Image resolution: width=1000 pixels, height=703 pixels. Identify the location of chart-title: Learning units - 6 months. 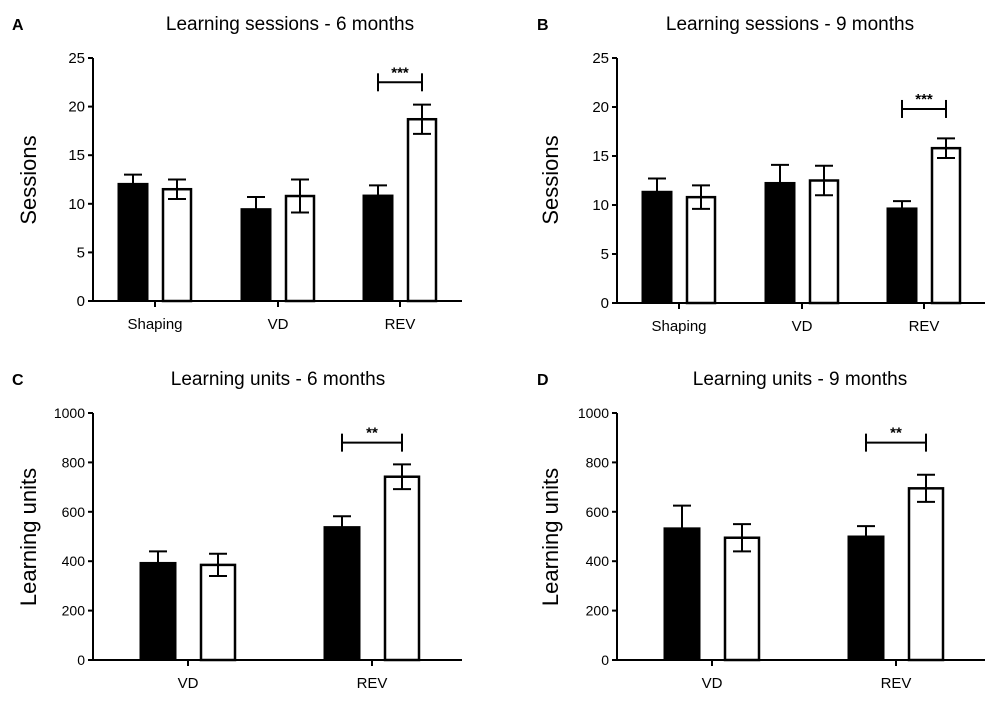
(278, 379).